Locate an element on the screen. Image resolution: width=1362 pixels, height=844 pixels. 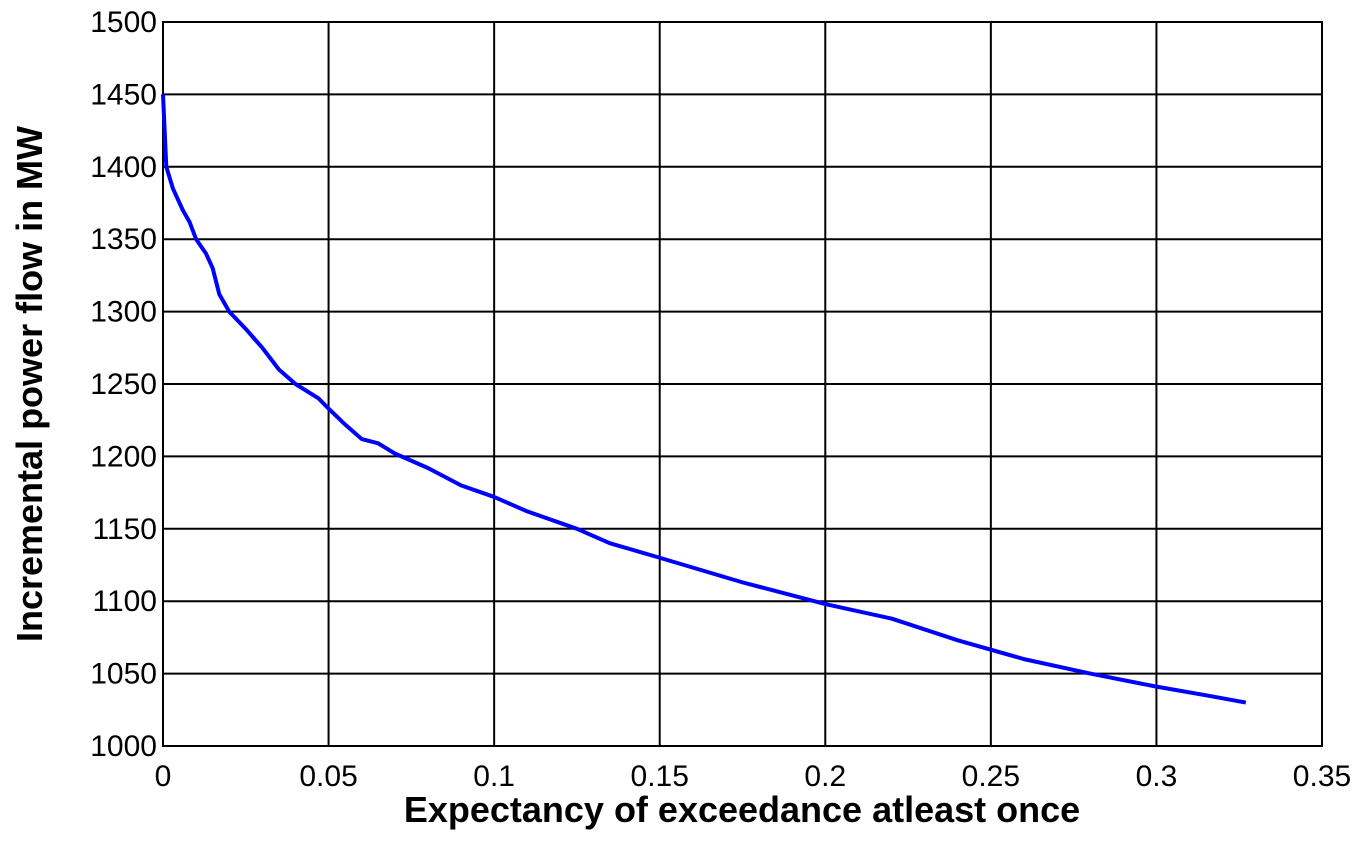
x-axis-label: Expectancy of exceedance atleast once is located at coordinates (742, 809).